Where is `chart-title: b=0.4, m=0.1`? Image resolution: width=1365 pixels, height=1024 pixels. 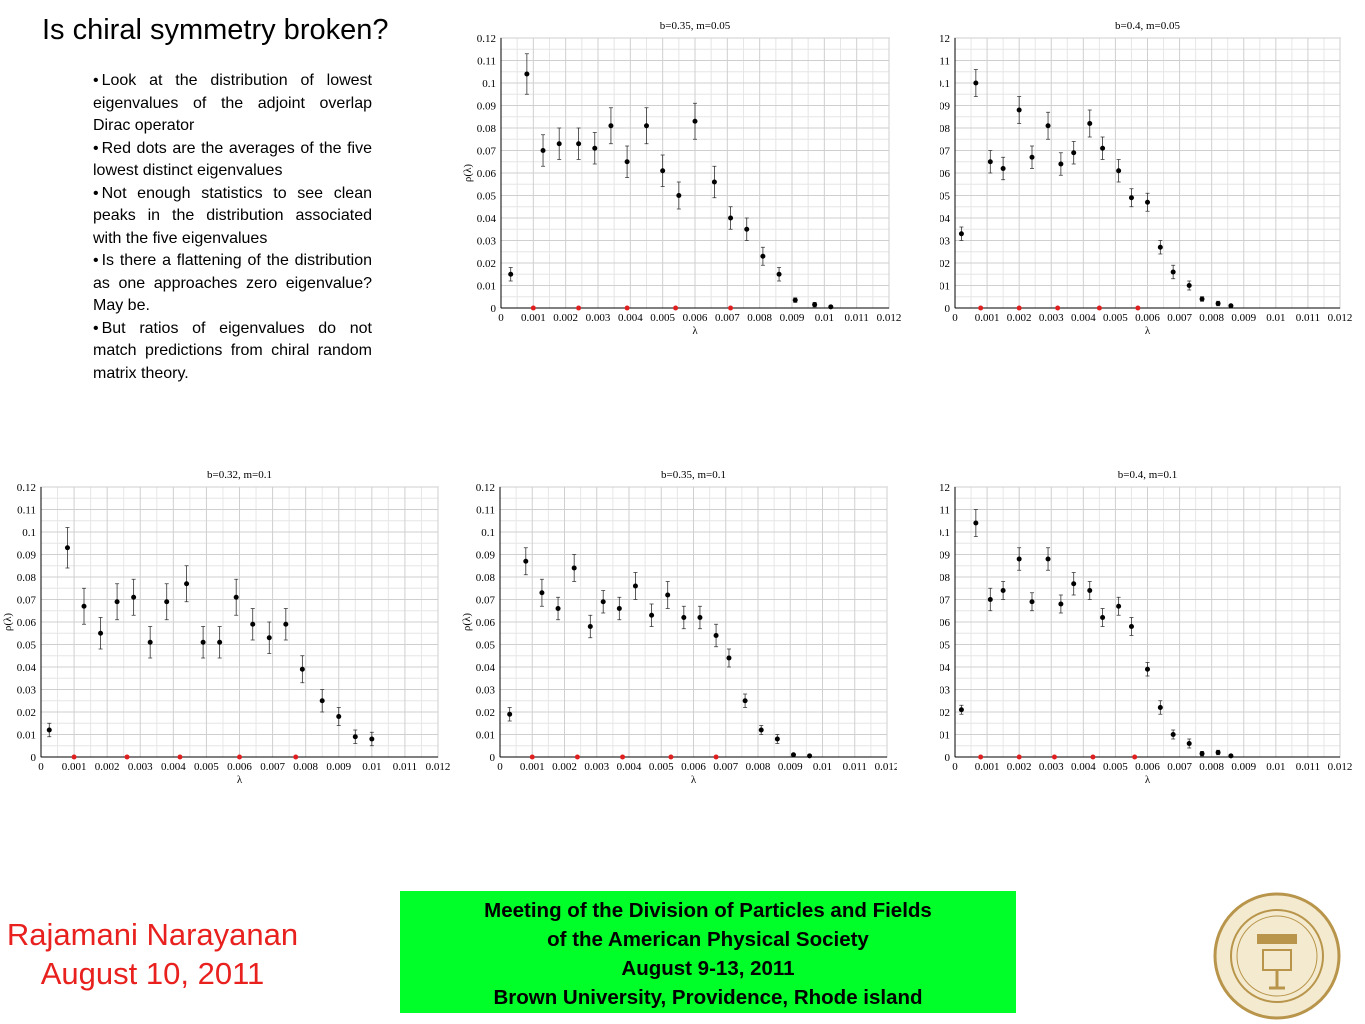
chart-title: b=0.4, m=0.1 is located at coordinates (1147, 475).